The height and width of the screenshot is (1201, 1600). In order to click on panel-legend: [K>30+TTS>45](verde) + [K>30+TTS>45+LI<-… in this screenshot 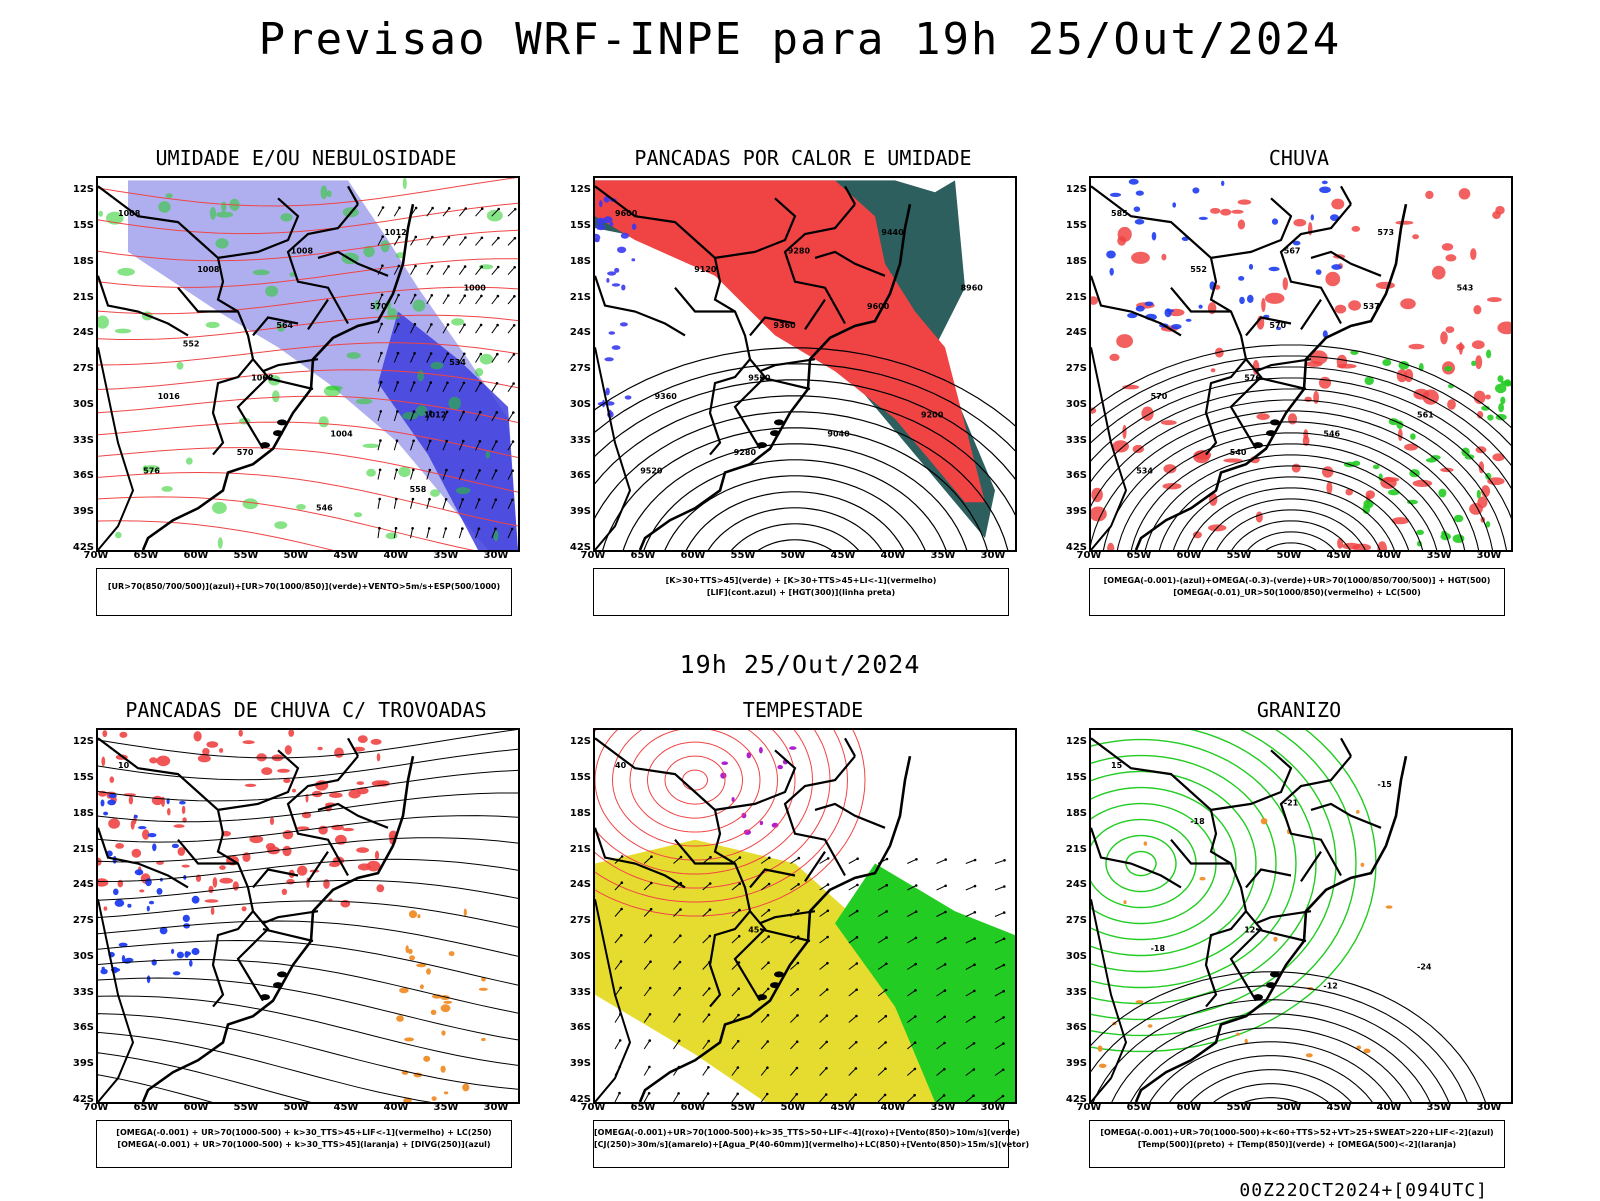, I will do `click(801, 592)`.